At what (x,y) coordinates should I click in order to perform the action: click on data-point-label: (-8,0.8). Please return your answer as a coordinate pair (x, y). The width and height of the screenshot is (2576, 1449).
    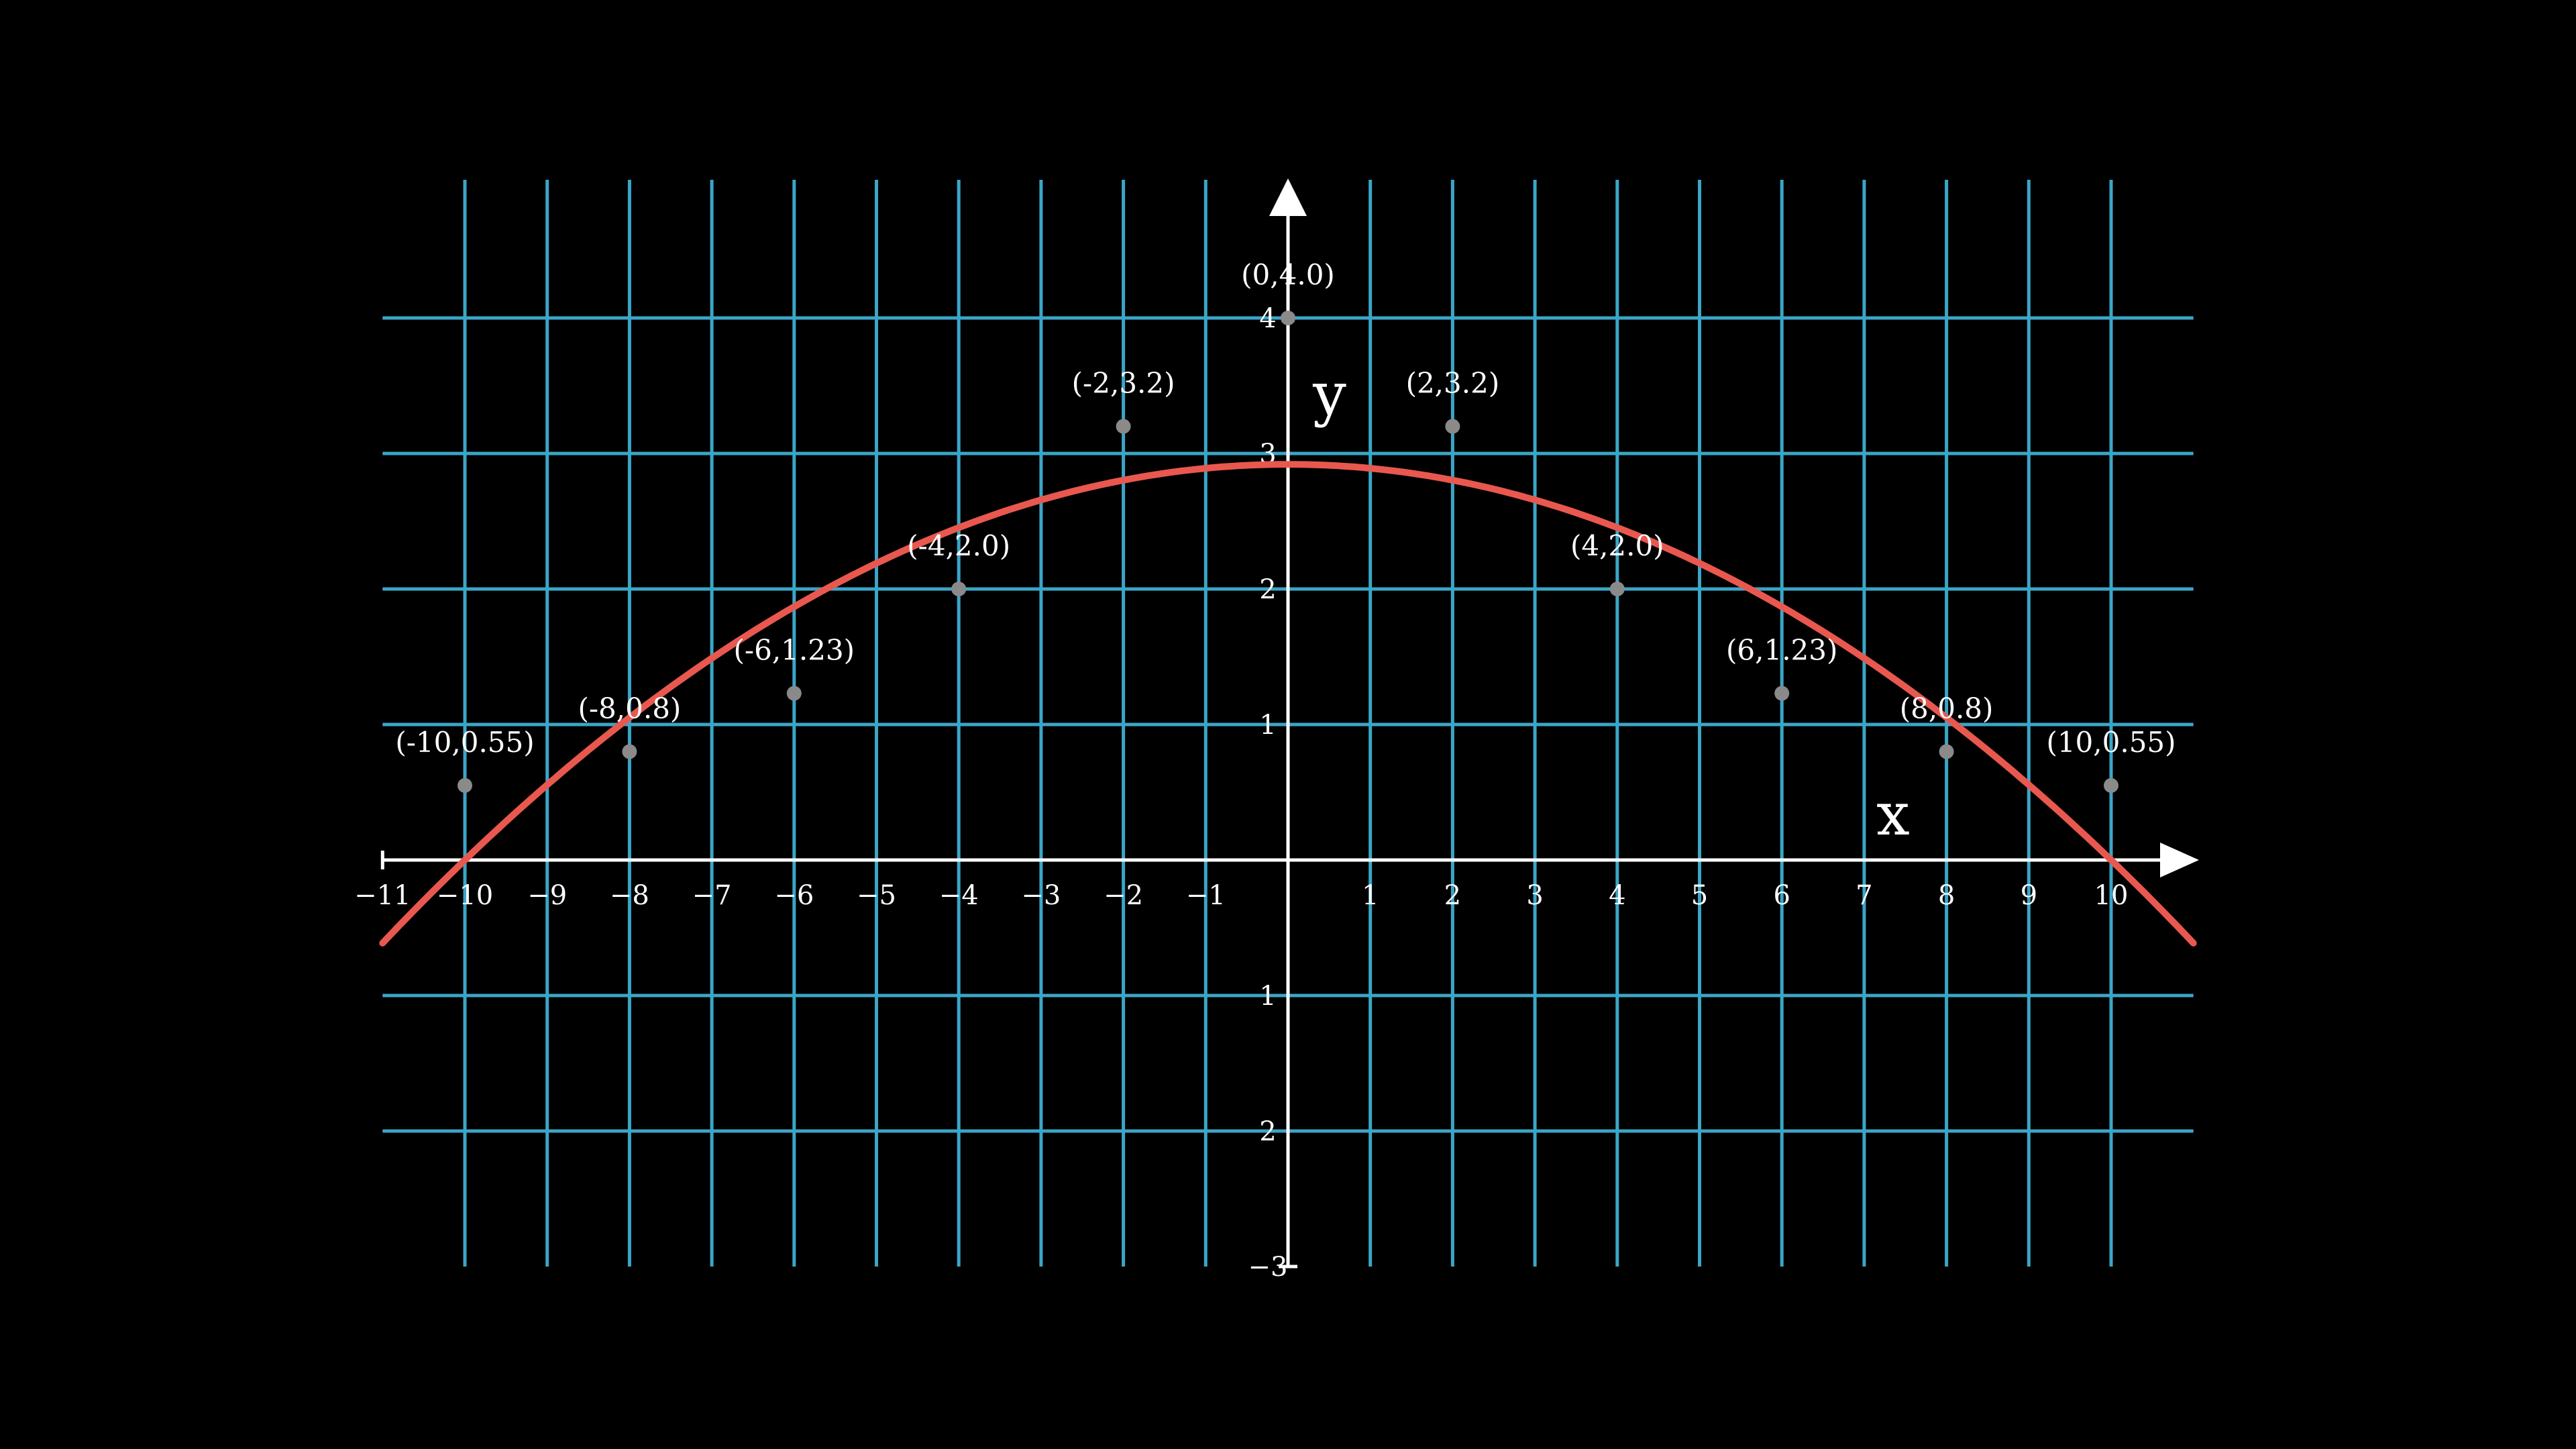
    Looking at the image, I should click on (629, 708).